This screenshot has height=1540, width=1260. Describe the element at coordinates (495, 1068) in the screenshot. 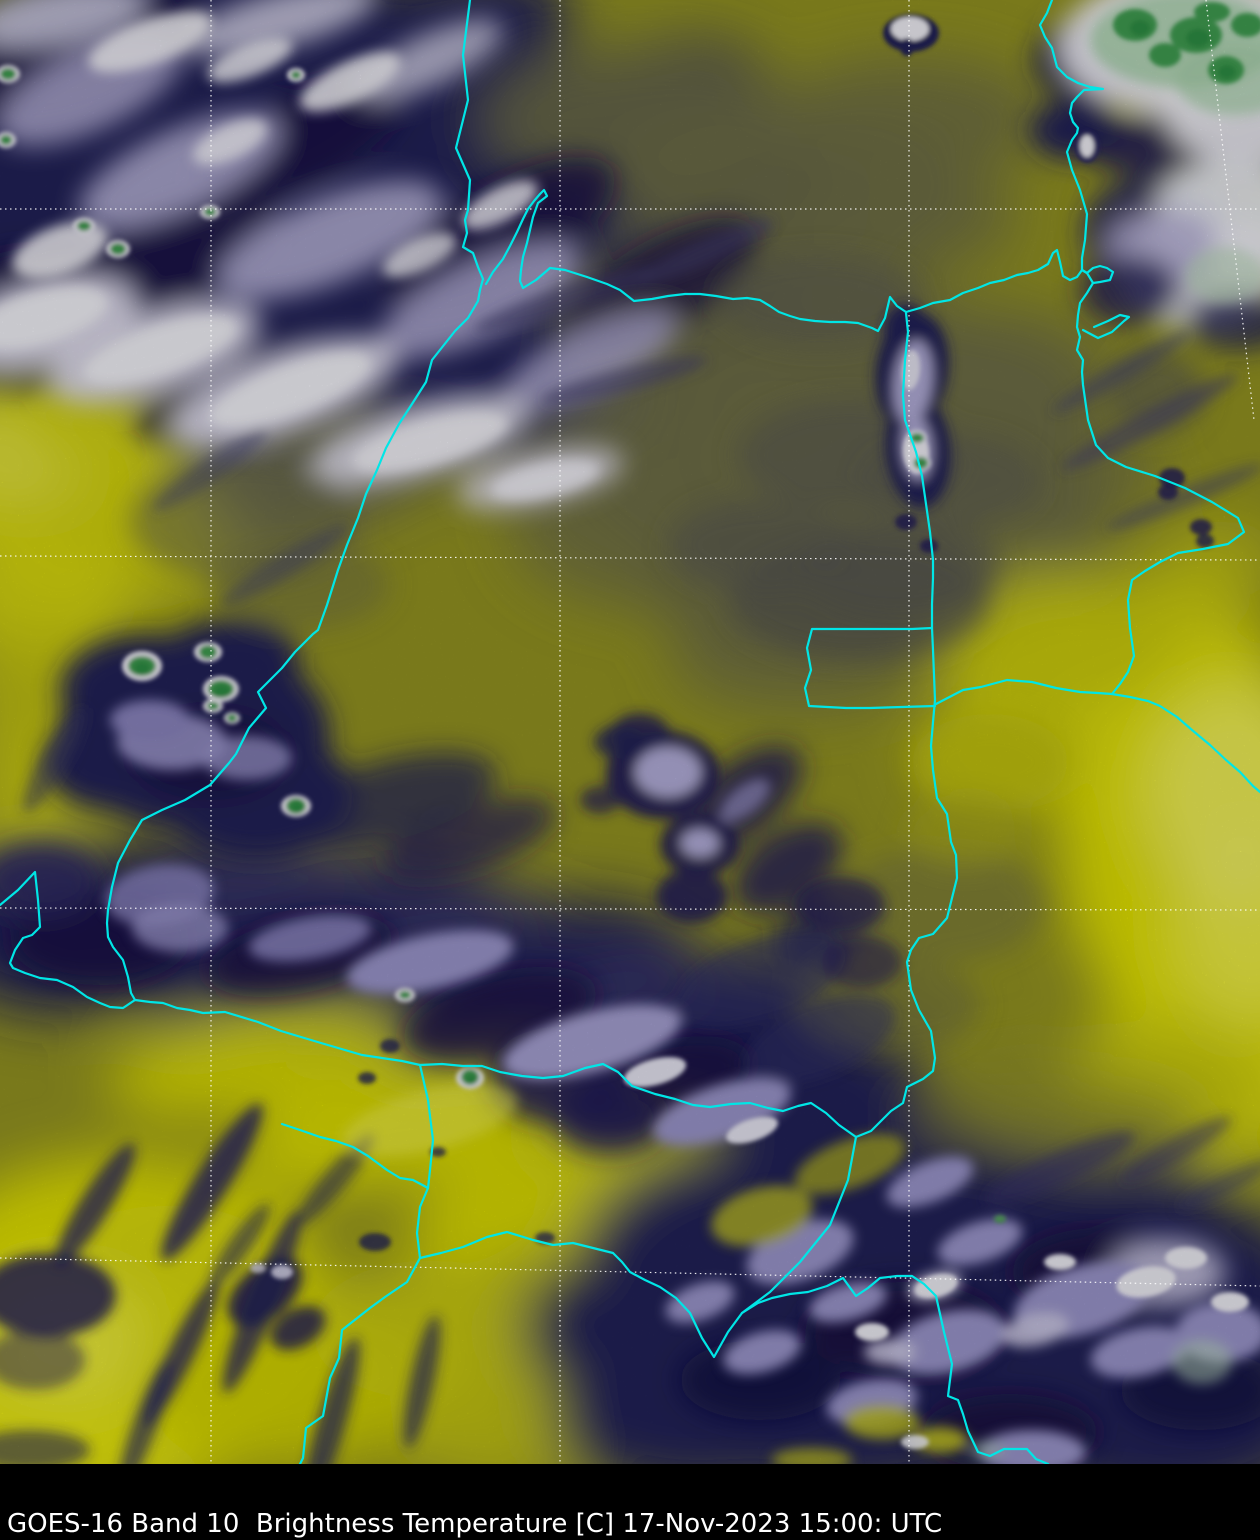

I see `border-south-diagonal` at that location.